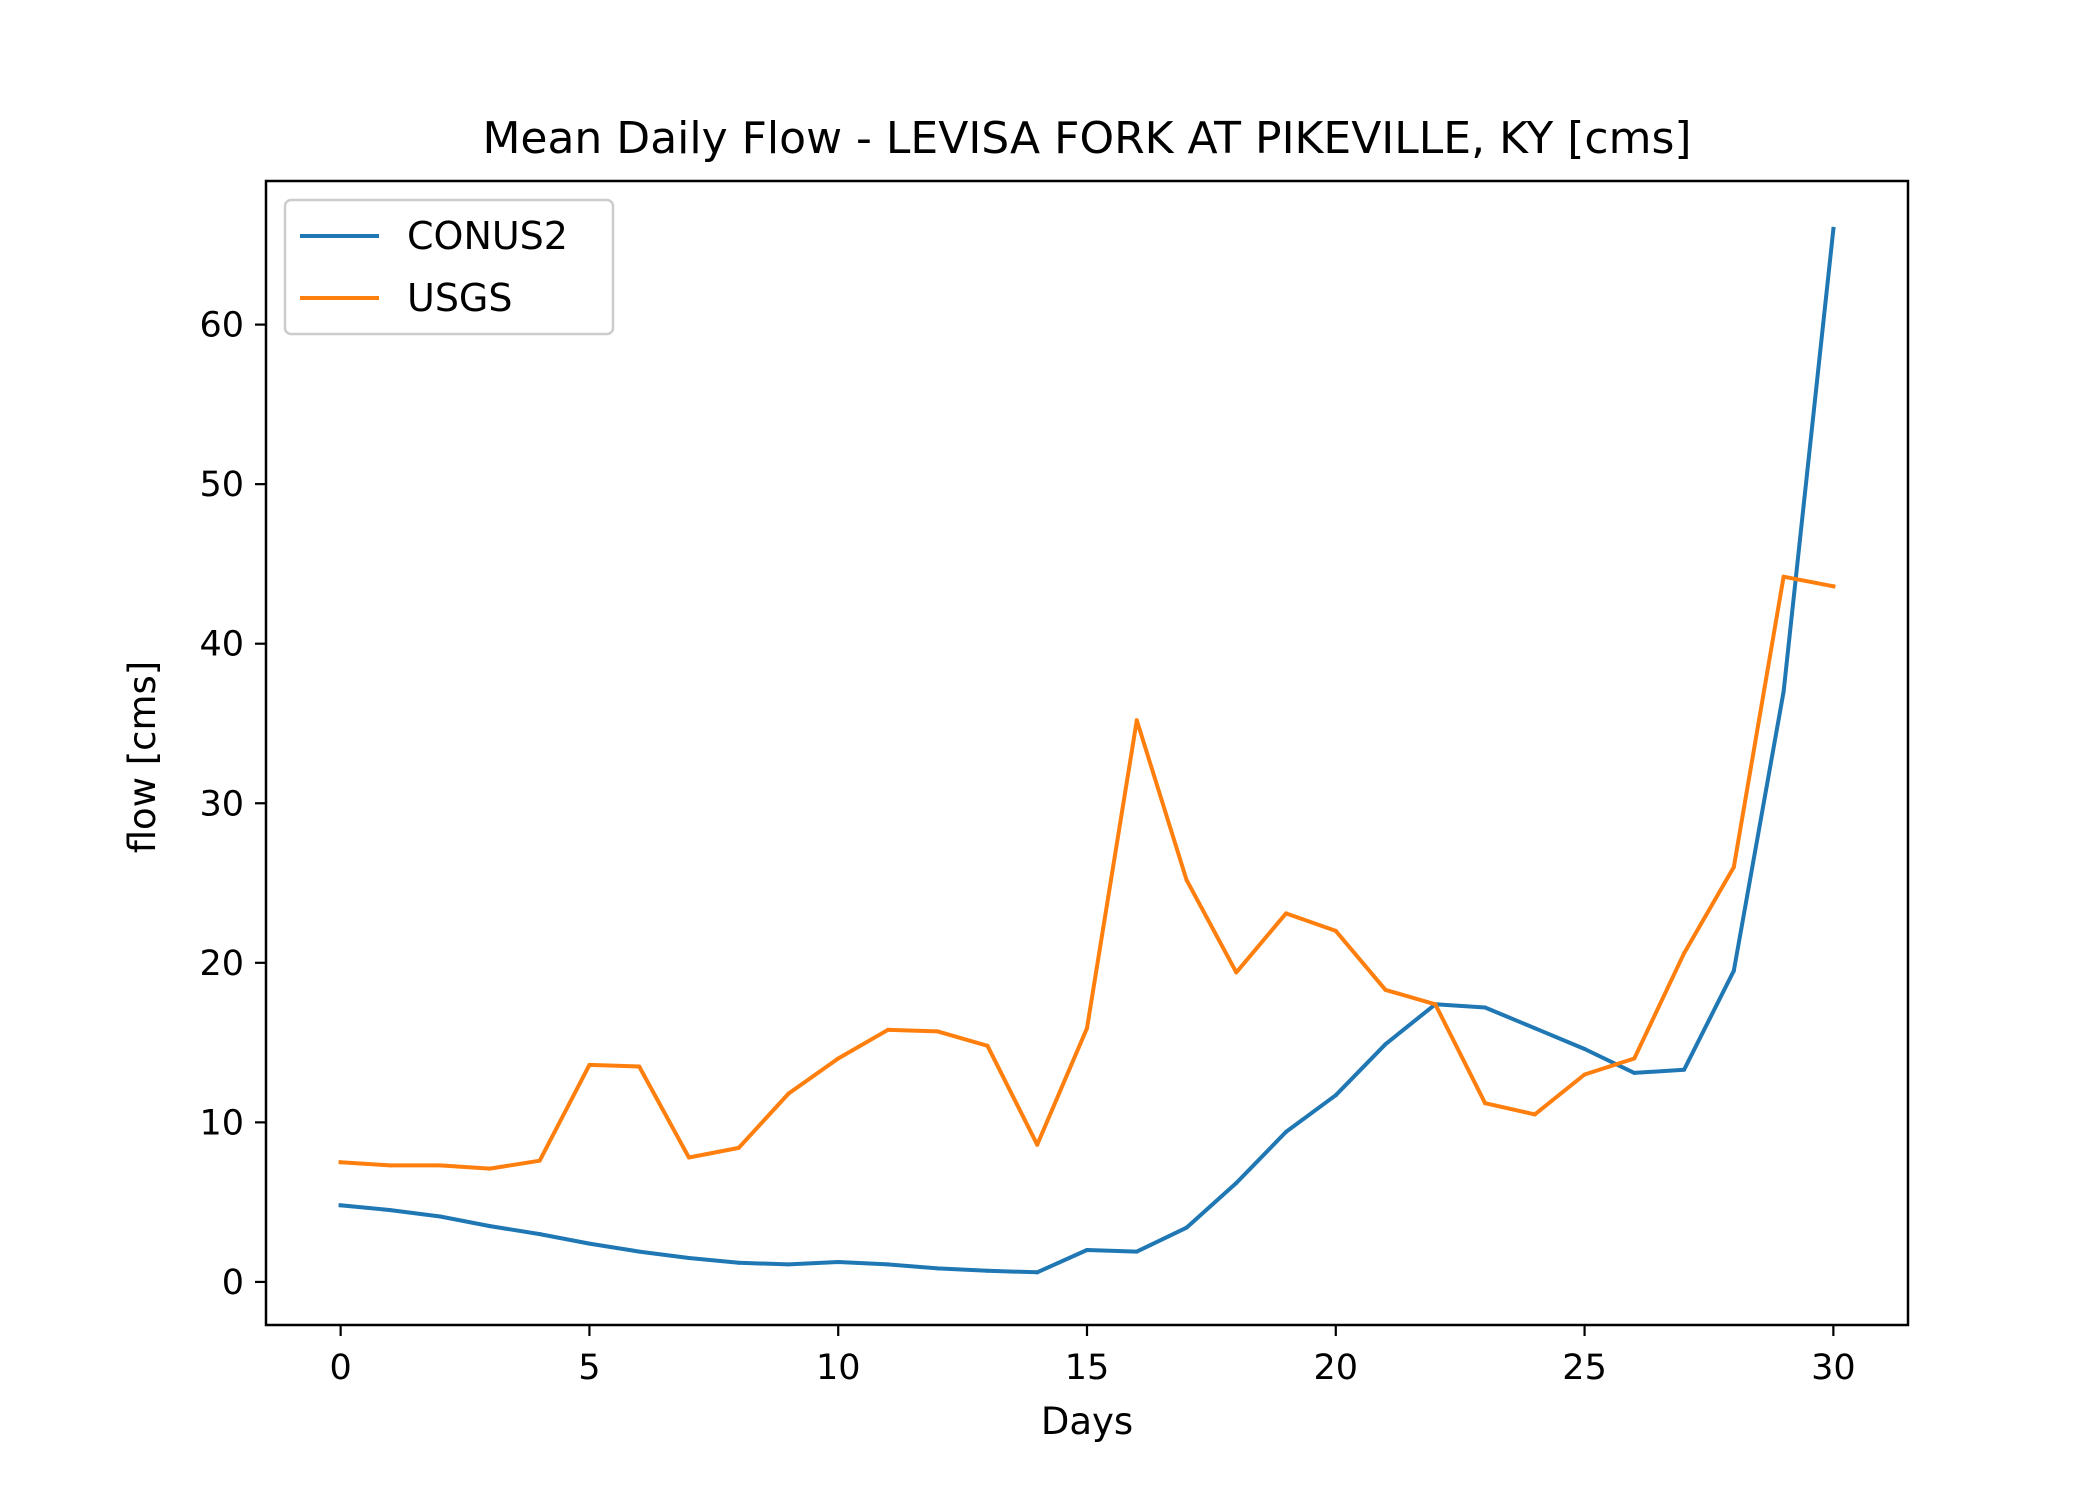  I want to click on legend-box, so click(449, 267).